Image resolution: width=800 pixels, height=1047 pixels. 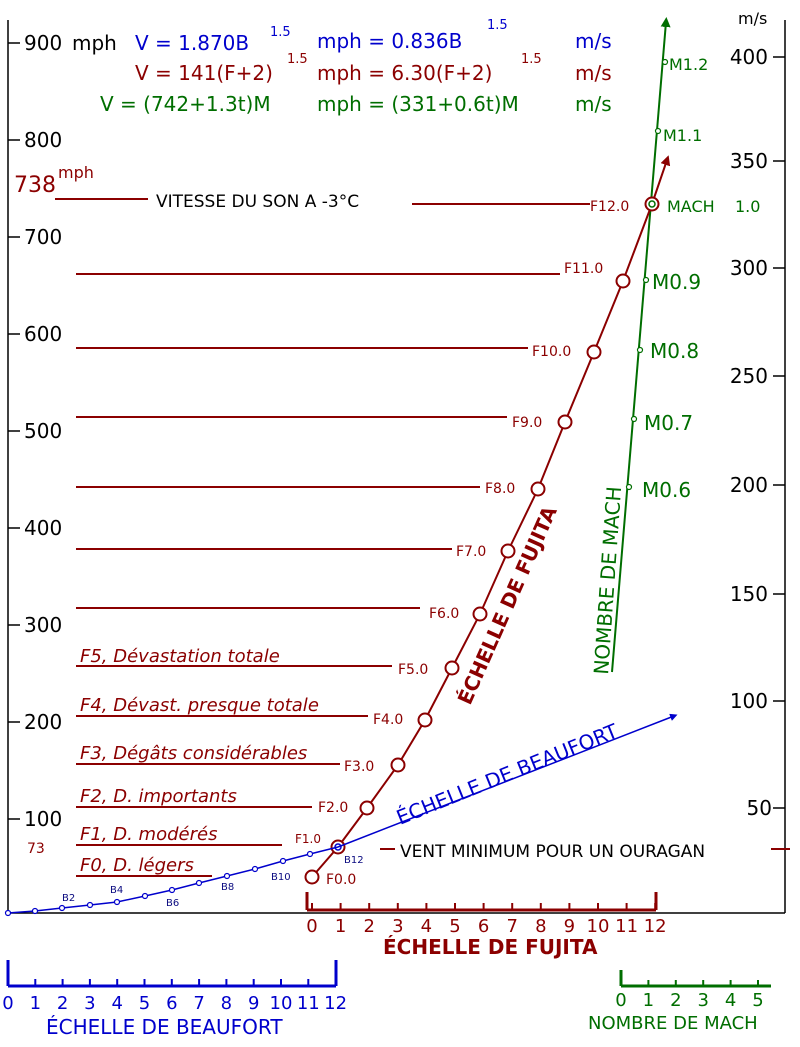 I want to click on left-tick-label: 500, so click(x=43, y=431).